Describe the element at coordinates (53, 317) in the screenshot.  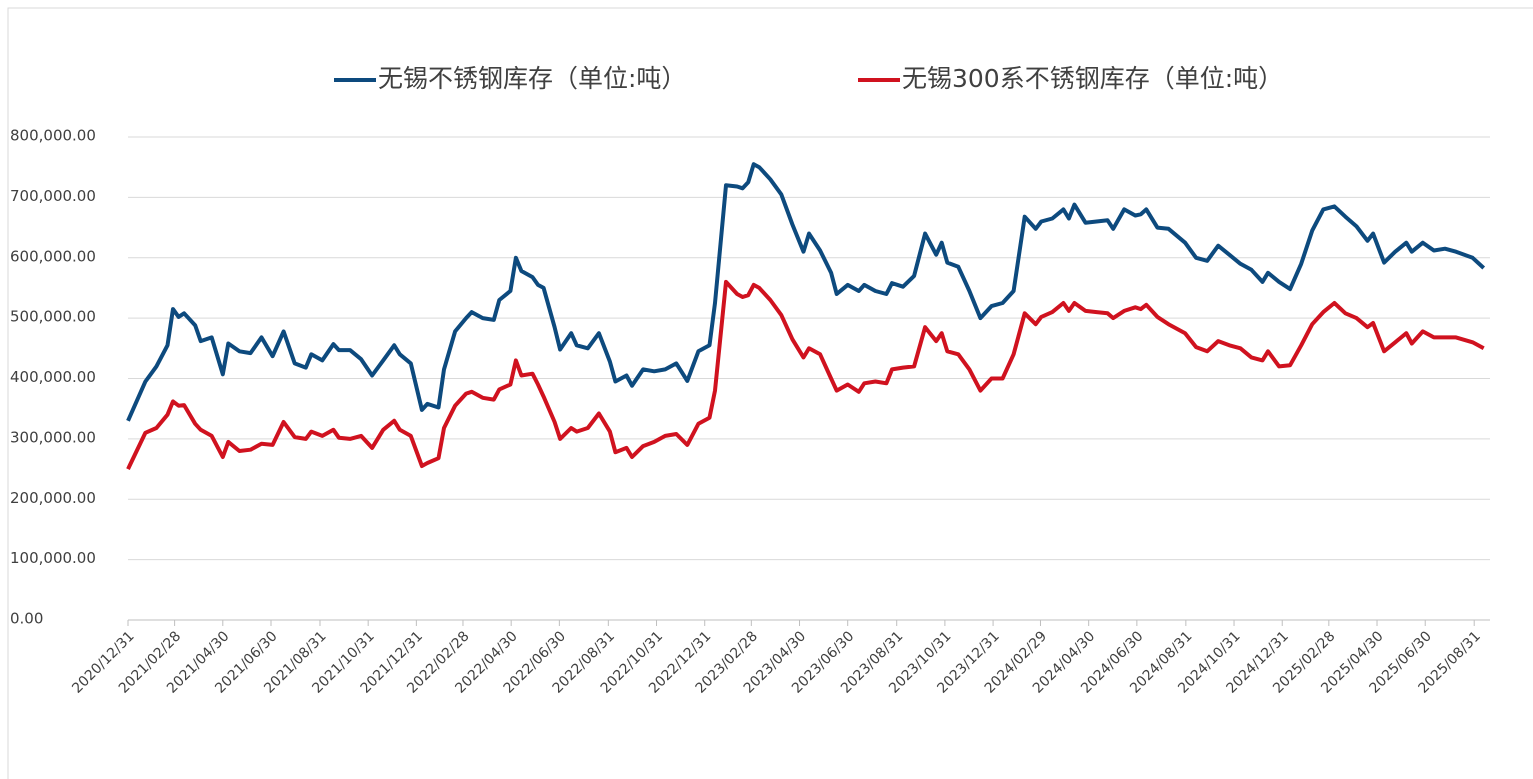
I see `y-tick-label: 500,000.00` at that location.